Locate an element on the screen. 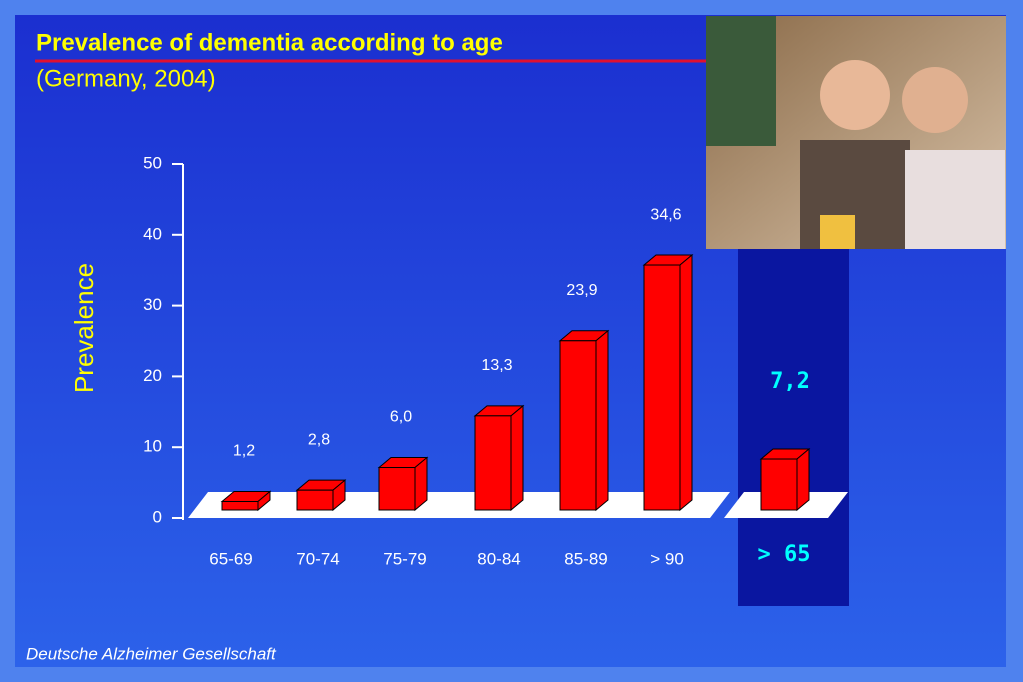 The width and height of the screenshot is (1023, 682). y-tick-label: 40 is located at coordinates (152, 233).